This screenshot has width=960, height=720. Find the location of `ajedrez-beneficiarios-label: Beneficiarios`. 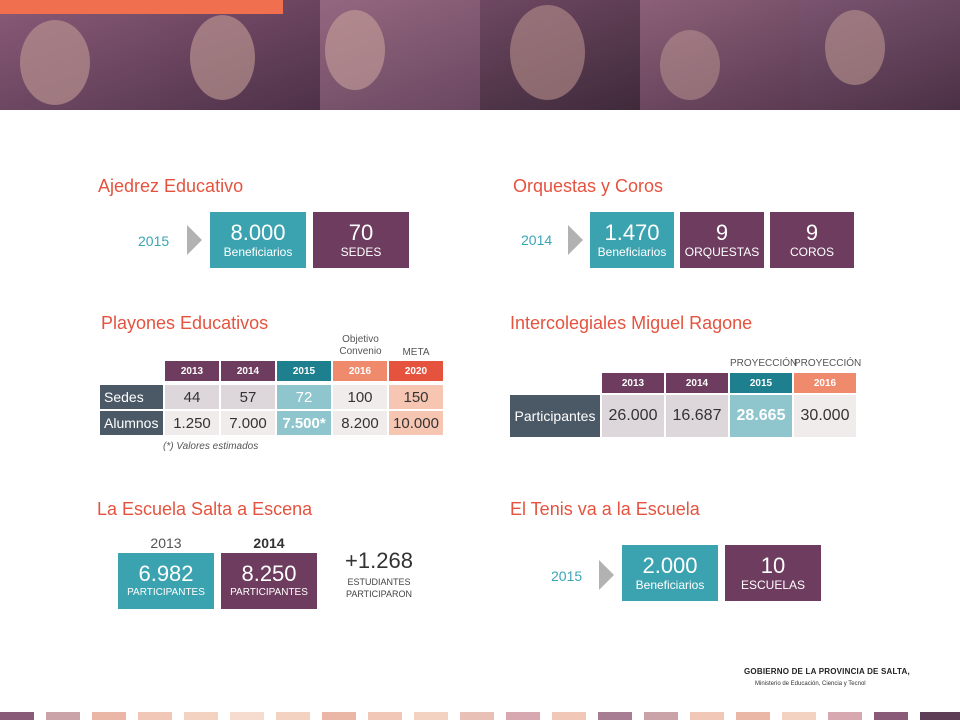

ajedrez-beneficiarios-label: Beneficiarios is located at coordinates (258, 252).